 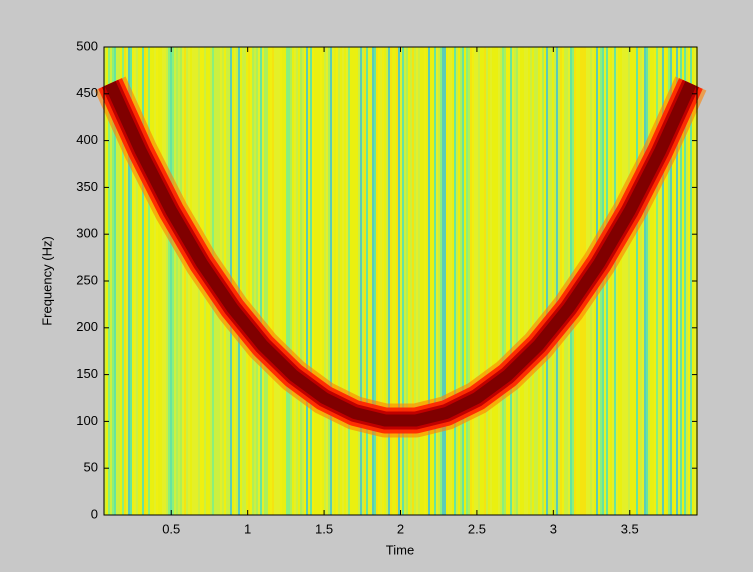 I want to click on x-tick-label: 1, so click(x=247, y=528).